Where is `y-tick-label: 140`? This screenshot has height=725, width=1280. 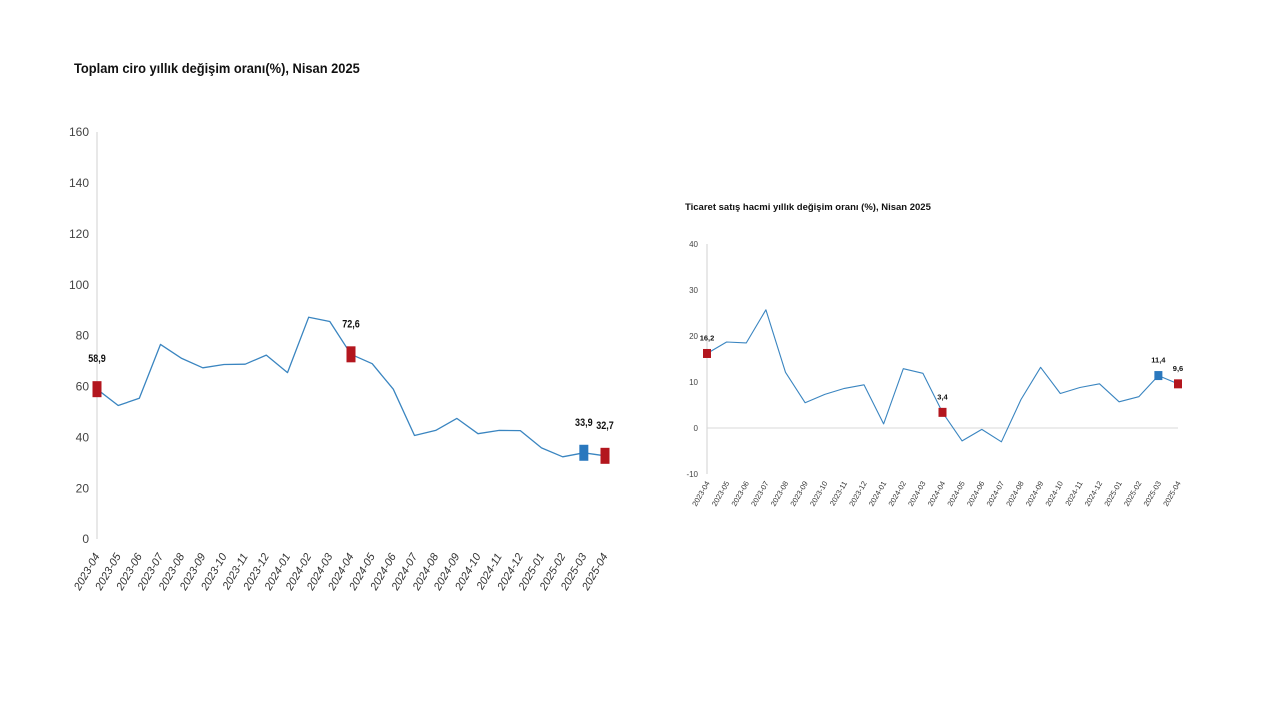 y-tick-label: 140 is located at coordinates (79, 183).